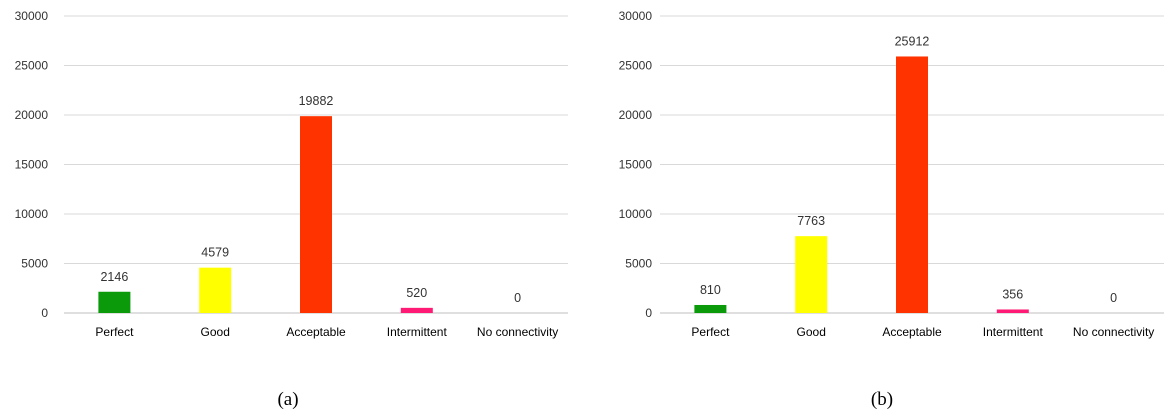 This screenshot has height=414, width=1168. I want to click on y-tick-label-a-5: 25000, so click(32, 66).